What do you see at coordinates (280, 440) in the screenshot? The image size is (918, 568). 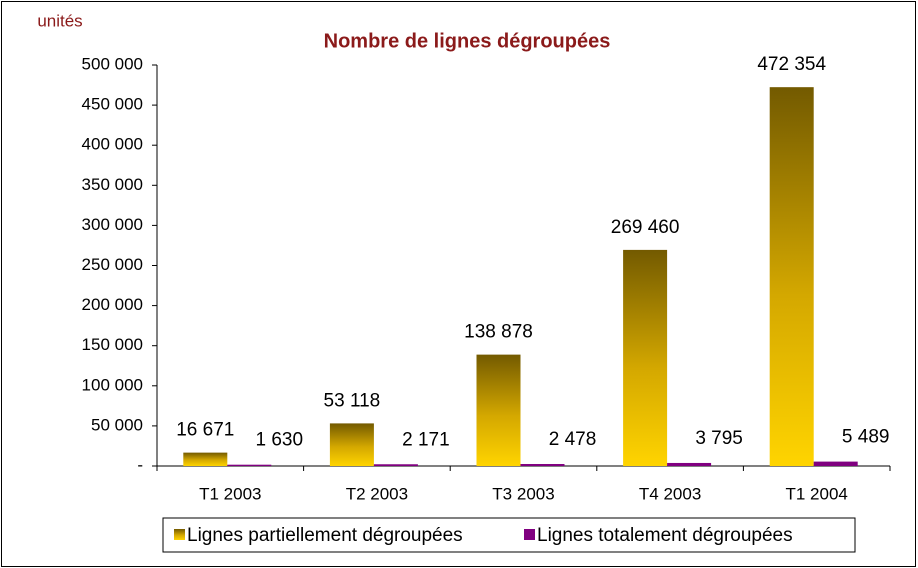 I see `value-label: 1 630` at bounding box center [280, 440].